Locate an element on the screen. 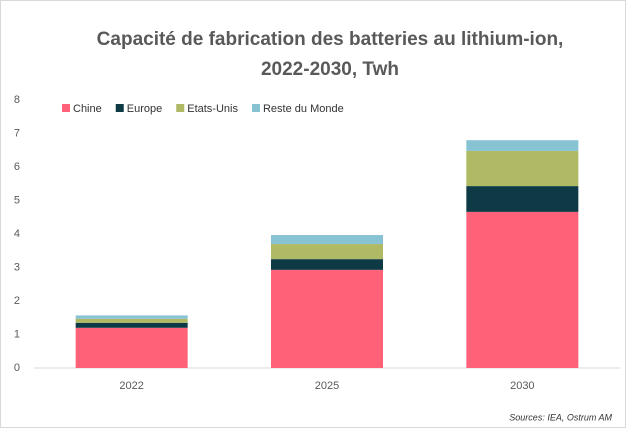  y-tick-label: 5 is located at coordinates (17, 200).